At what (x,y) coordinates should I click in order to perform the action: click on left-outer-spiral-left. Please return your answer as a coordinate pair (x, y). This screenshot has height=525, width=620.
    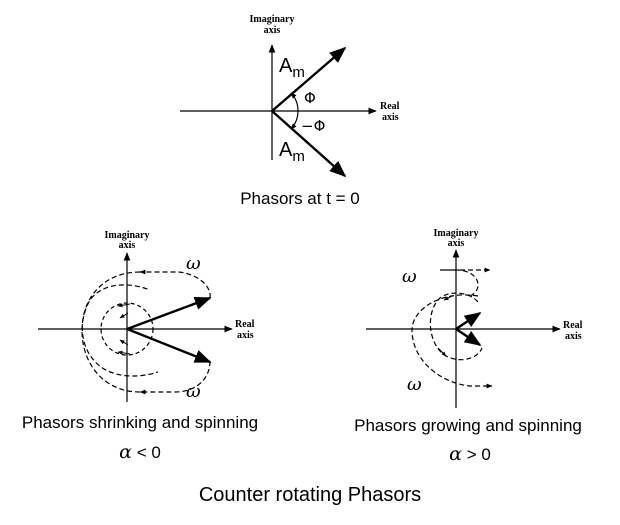
    Looking at the image, I should click on (120, 324).